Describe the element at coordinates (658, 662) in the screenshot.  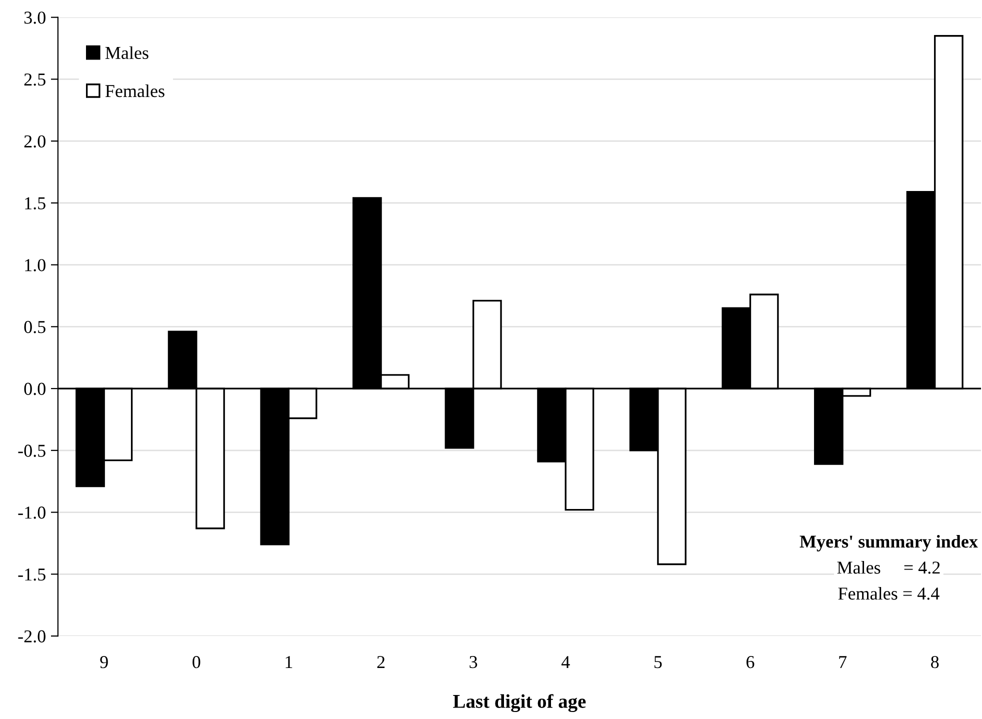
I see `x-tick-label: 5` at that location.